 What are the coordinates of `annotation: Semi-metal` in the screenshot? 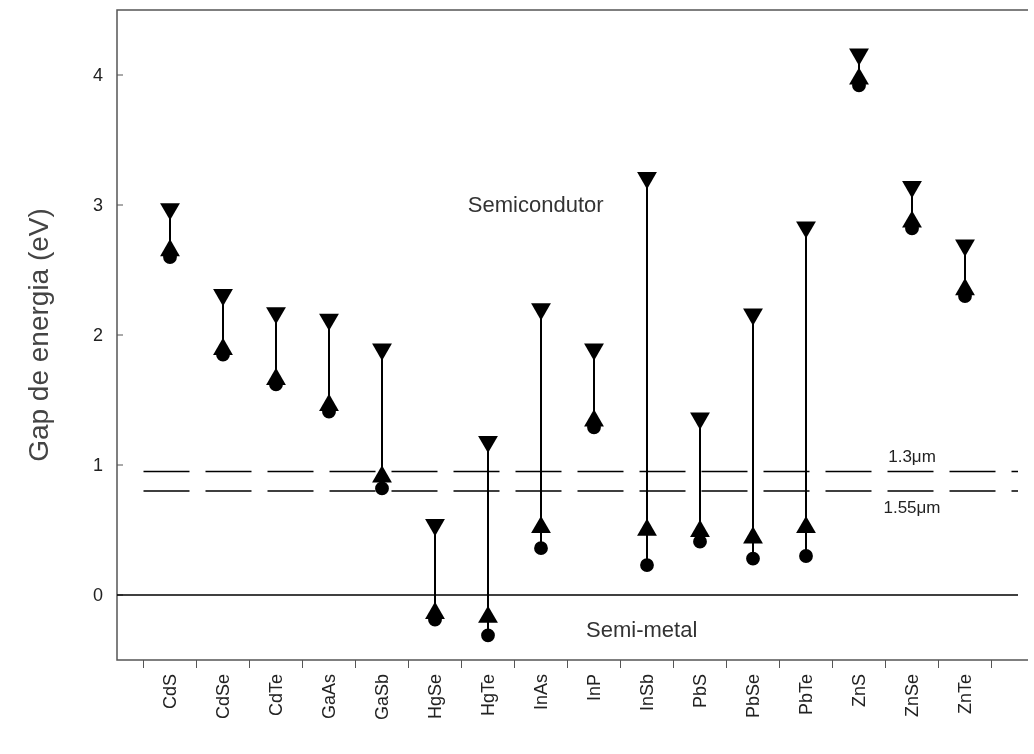 It's located at (642, 629).